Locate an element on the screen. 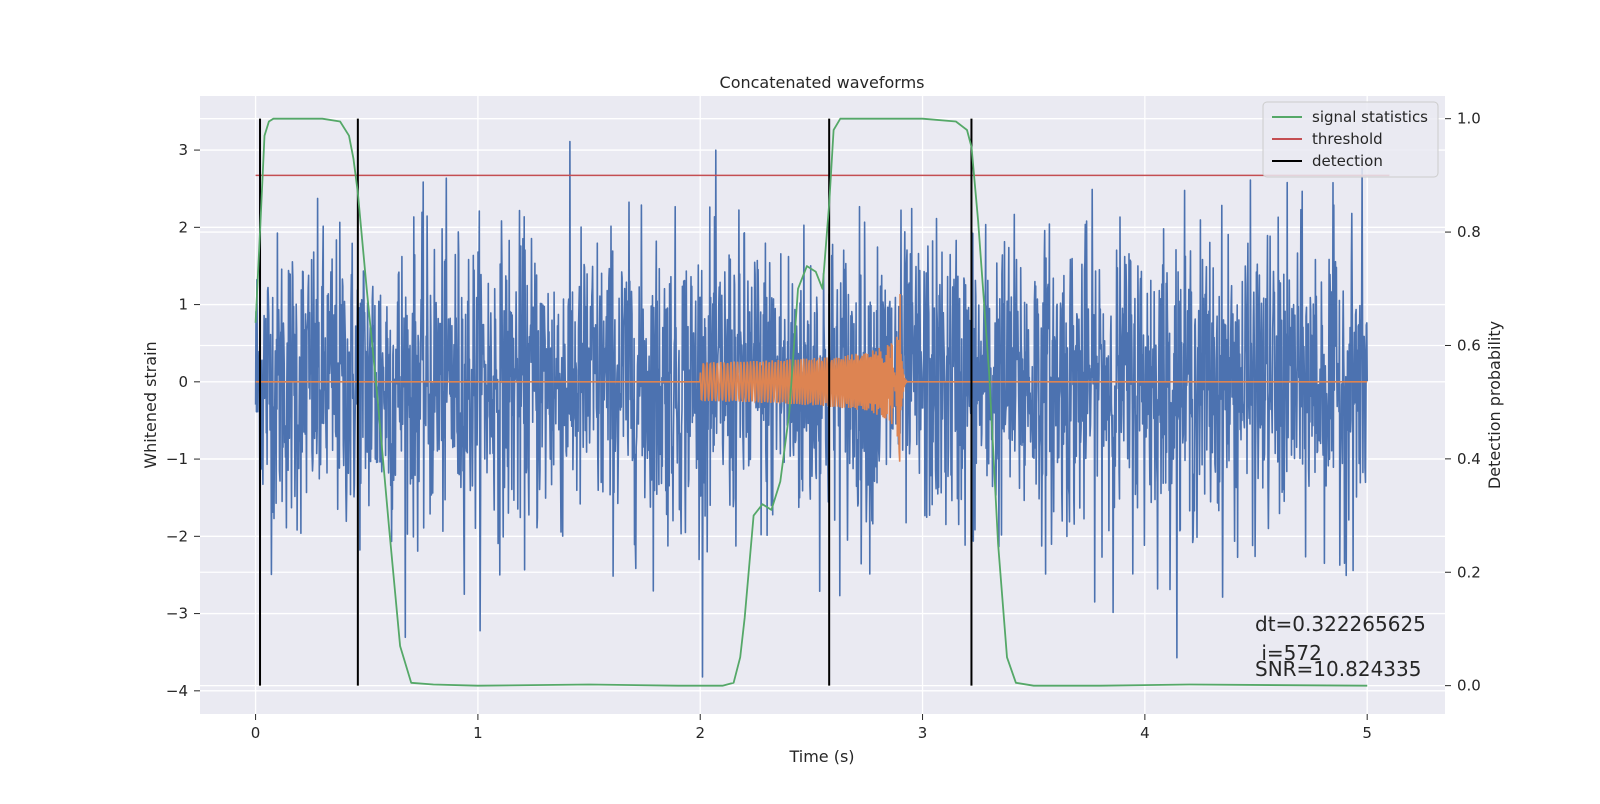 The image size is (1600, 804). legend-label-signal-statistics: signal statistics is located at coordinates (1370, 117).